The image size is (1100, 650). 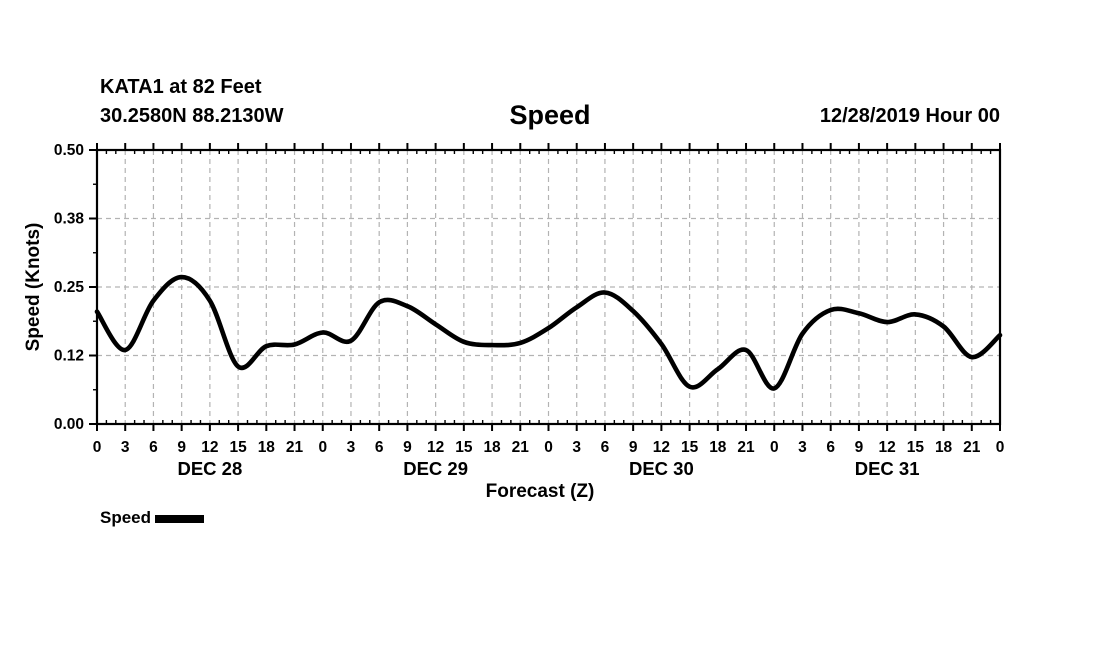 I want to click on legend: Speed, so click(x=152, y=518).